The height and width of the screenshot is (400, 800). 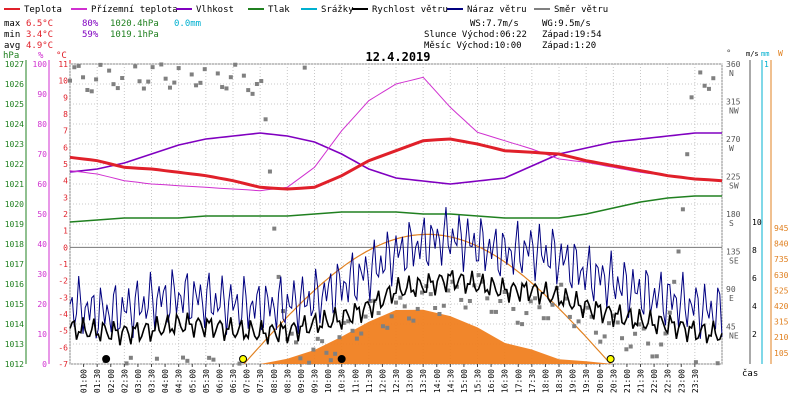 I want to click on dir-tick: 360, so click(x=733, y=64).